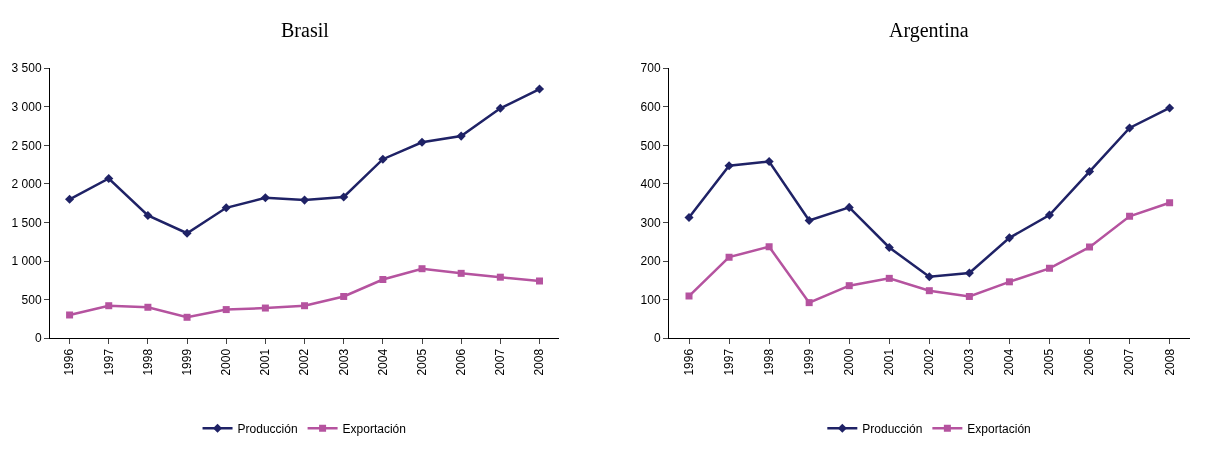 The height and width of the screenshot is (453, 1222). What do you see at coordinates (929, 30) in the screenshot?
I see `chart-title: Argentina` at bounding box center [929, 30].